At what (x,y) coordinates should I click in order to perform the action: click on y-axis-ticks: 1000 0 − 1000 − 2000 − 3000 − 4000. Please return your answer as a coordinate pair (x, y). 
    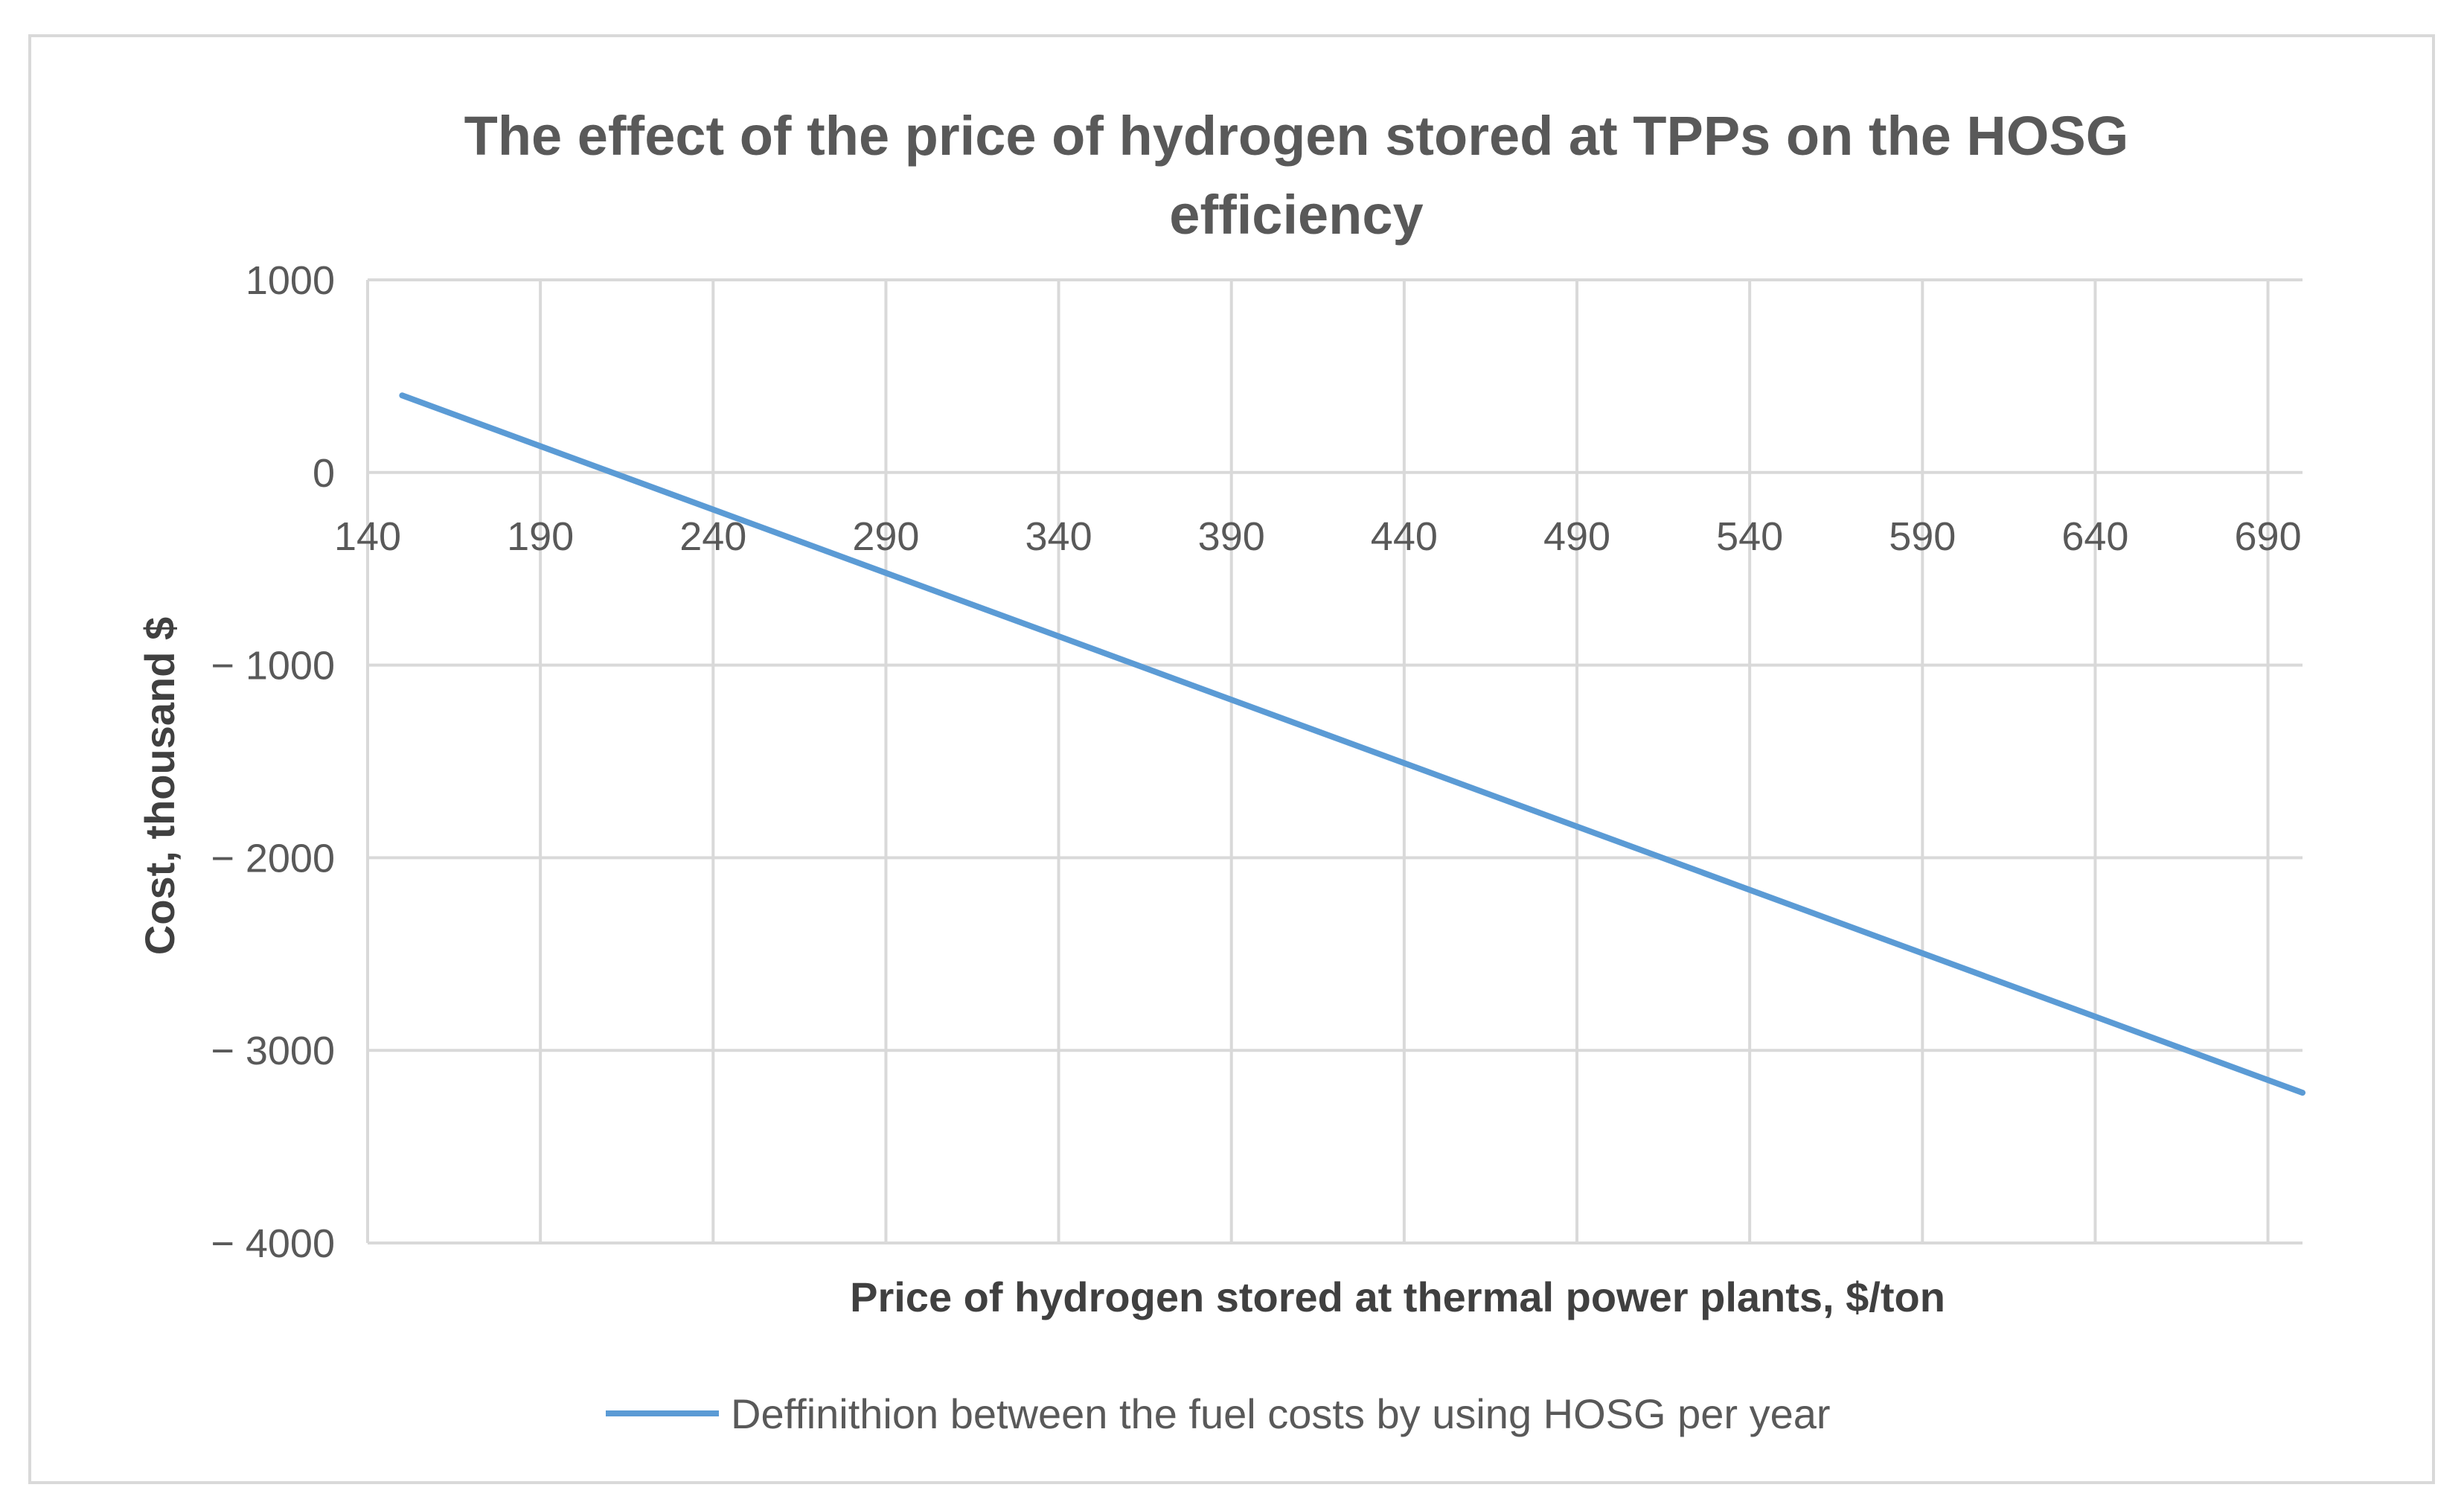
    Looking at the image, I should click on (273, 762).